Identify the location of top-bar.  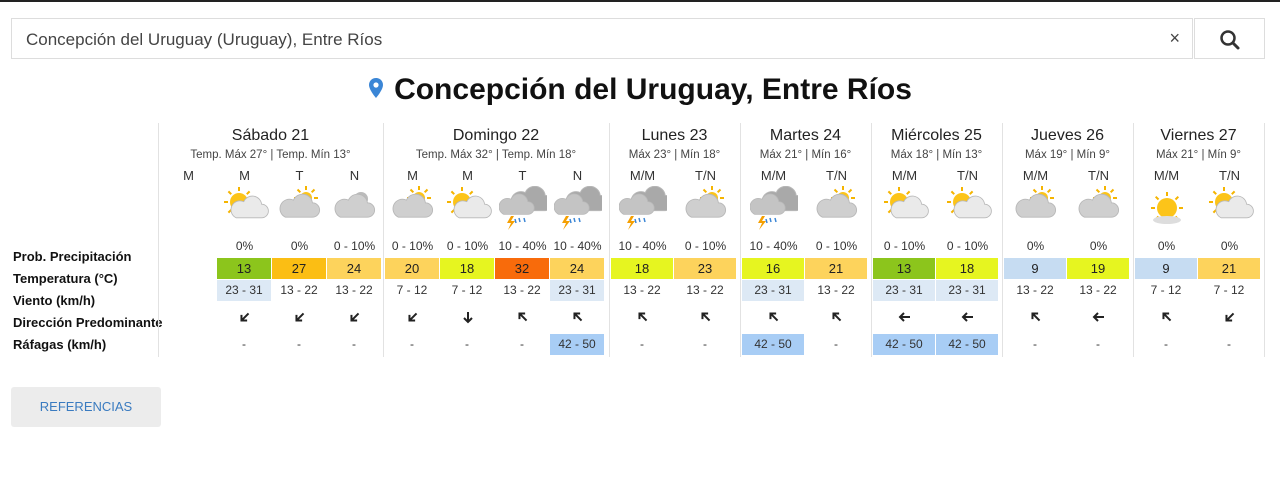
(640, 1).